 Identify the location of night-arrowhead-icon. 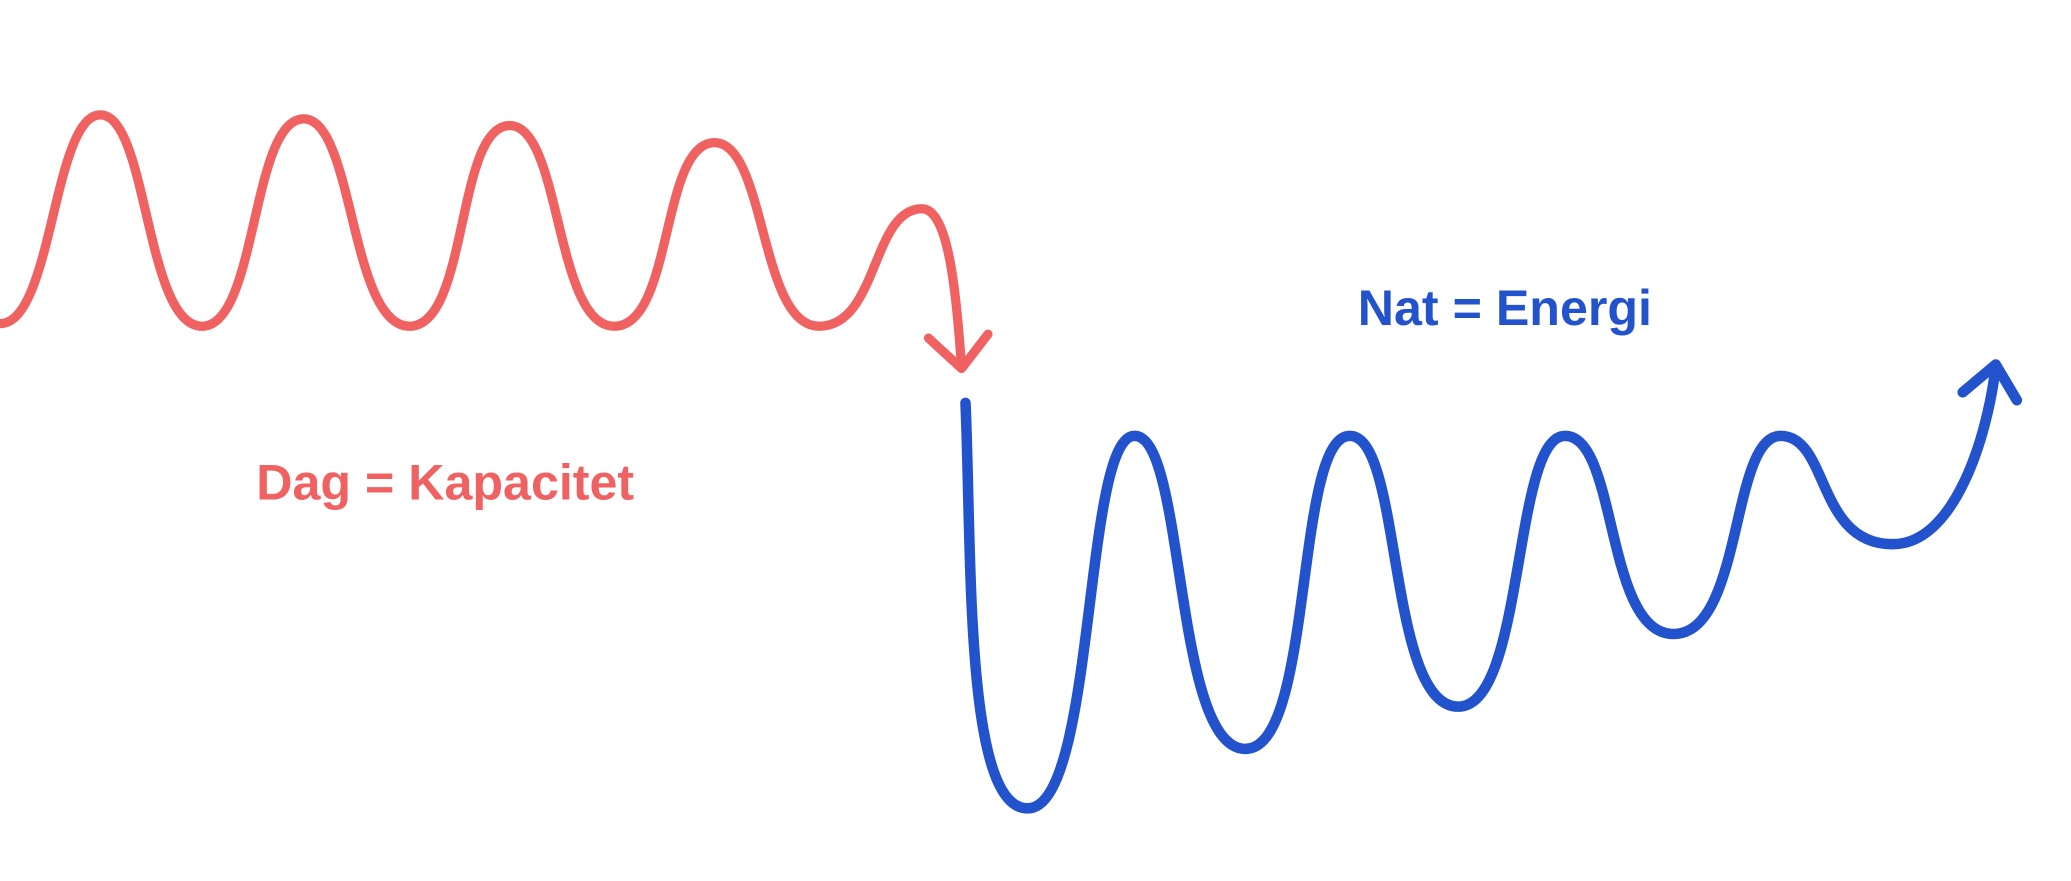
(1990, 382).